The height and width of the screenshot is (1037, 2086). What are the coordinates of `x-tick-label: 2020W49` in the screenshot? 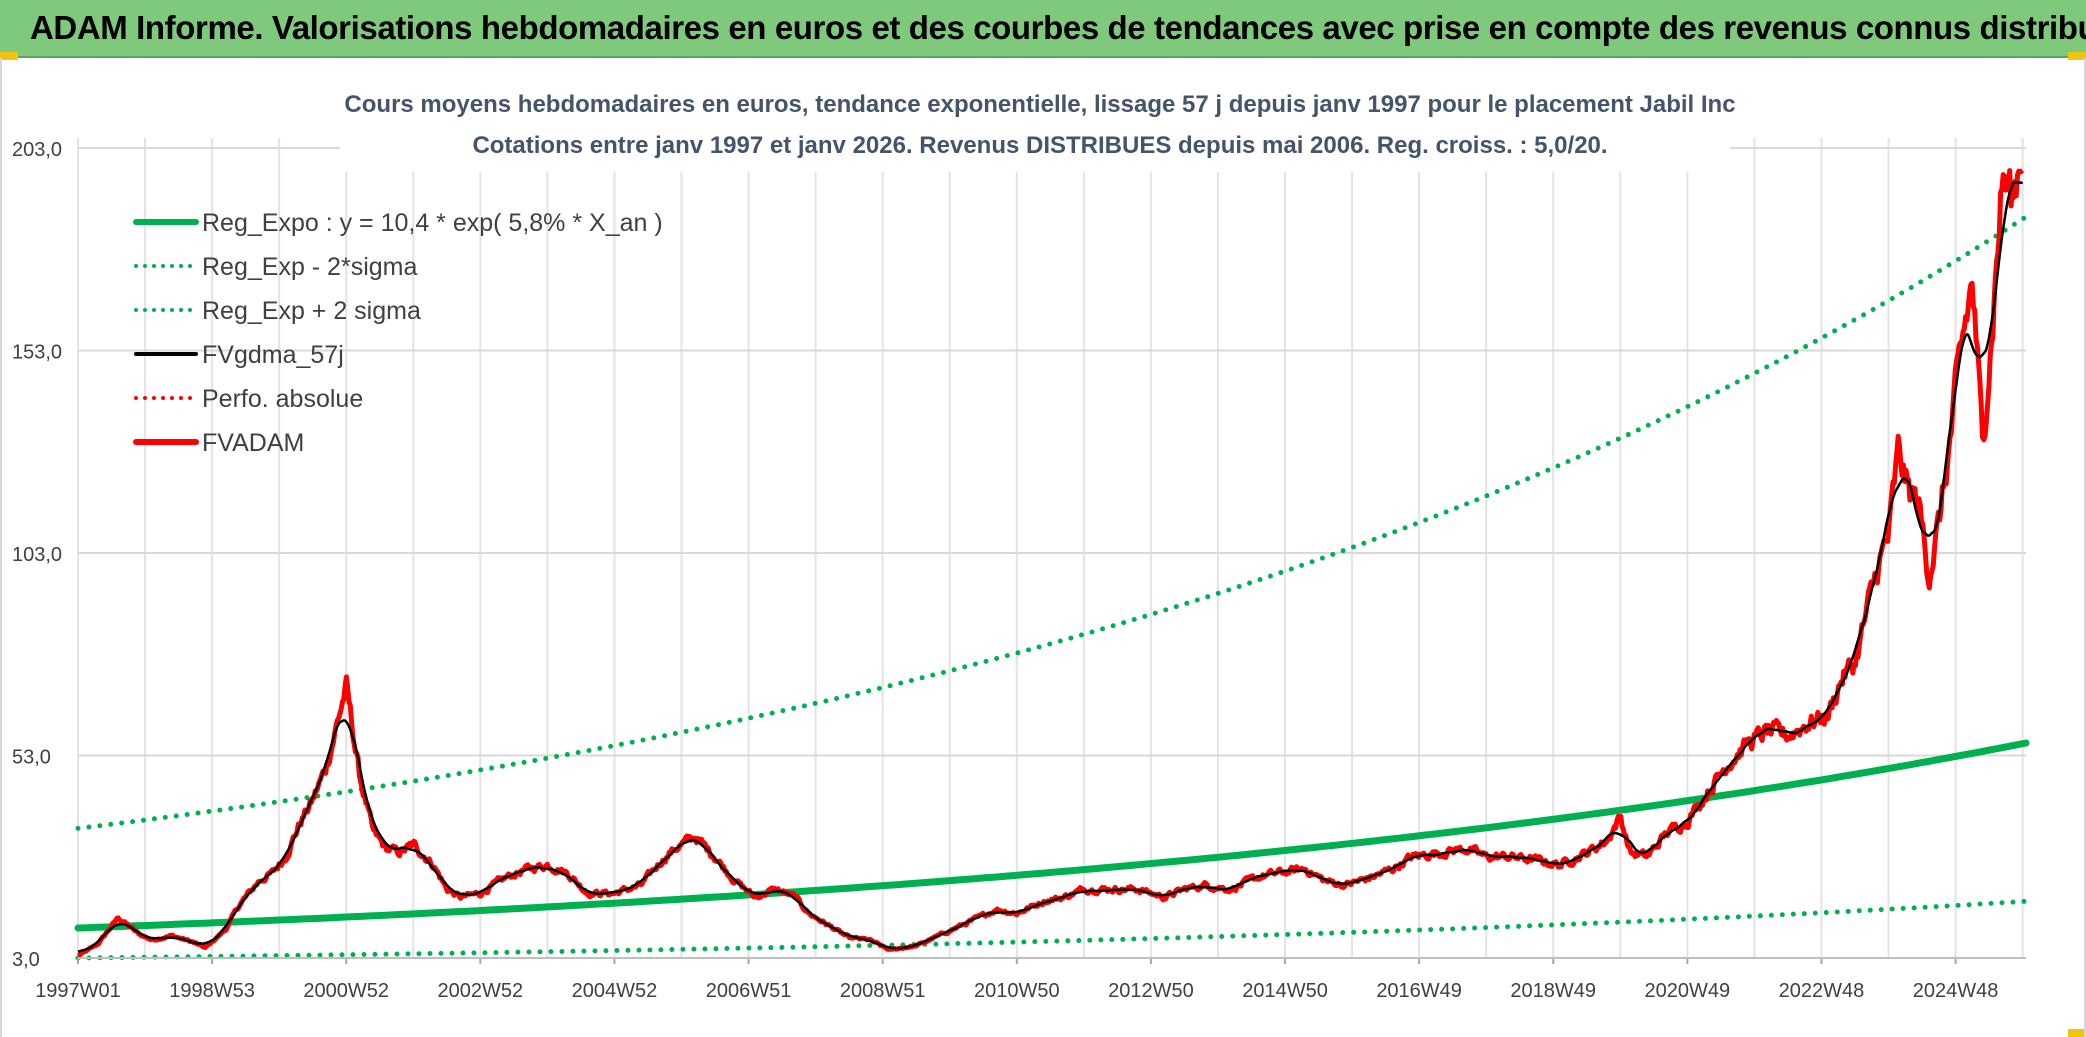 It's located at (1688, 991).